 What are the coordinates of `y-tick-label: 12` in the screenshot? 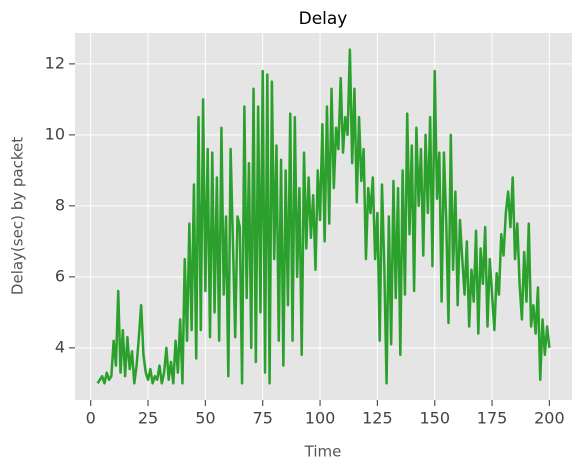 It's located at (55, 62).